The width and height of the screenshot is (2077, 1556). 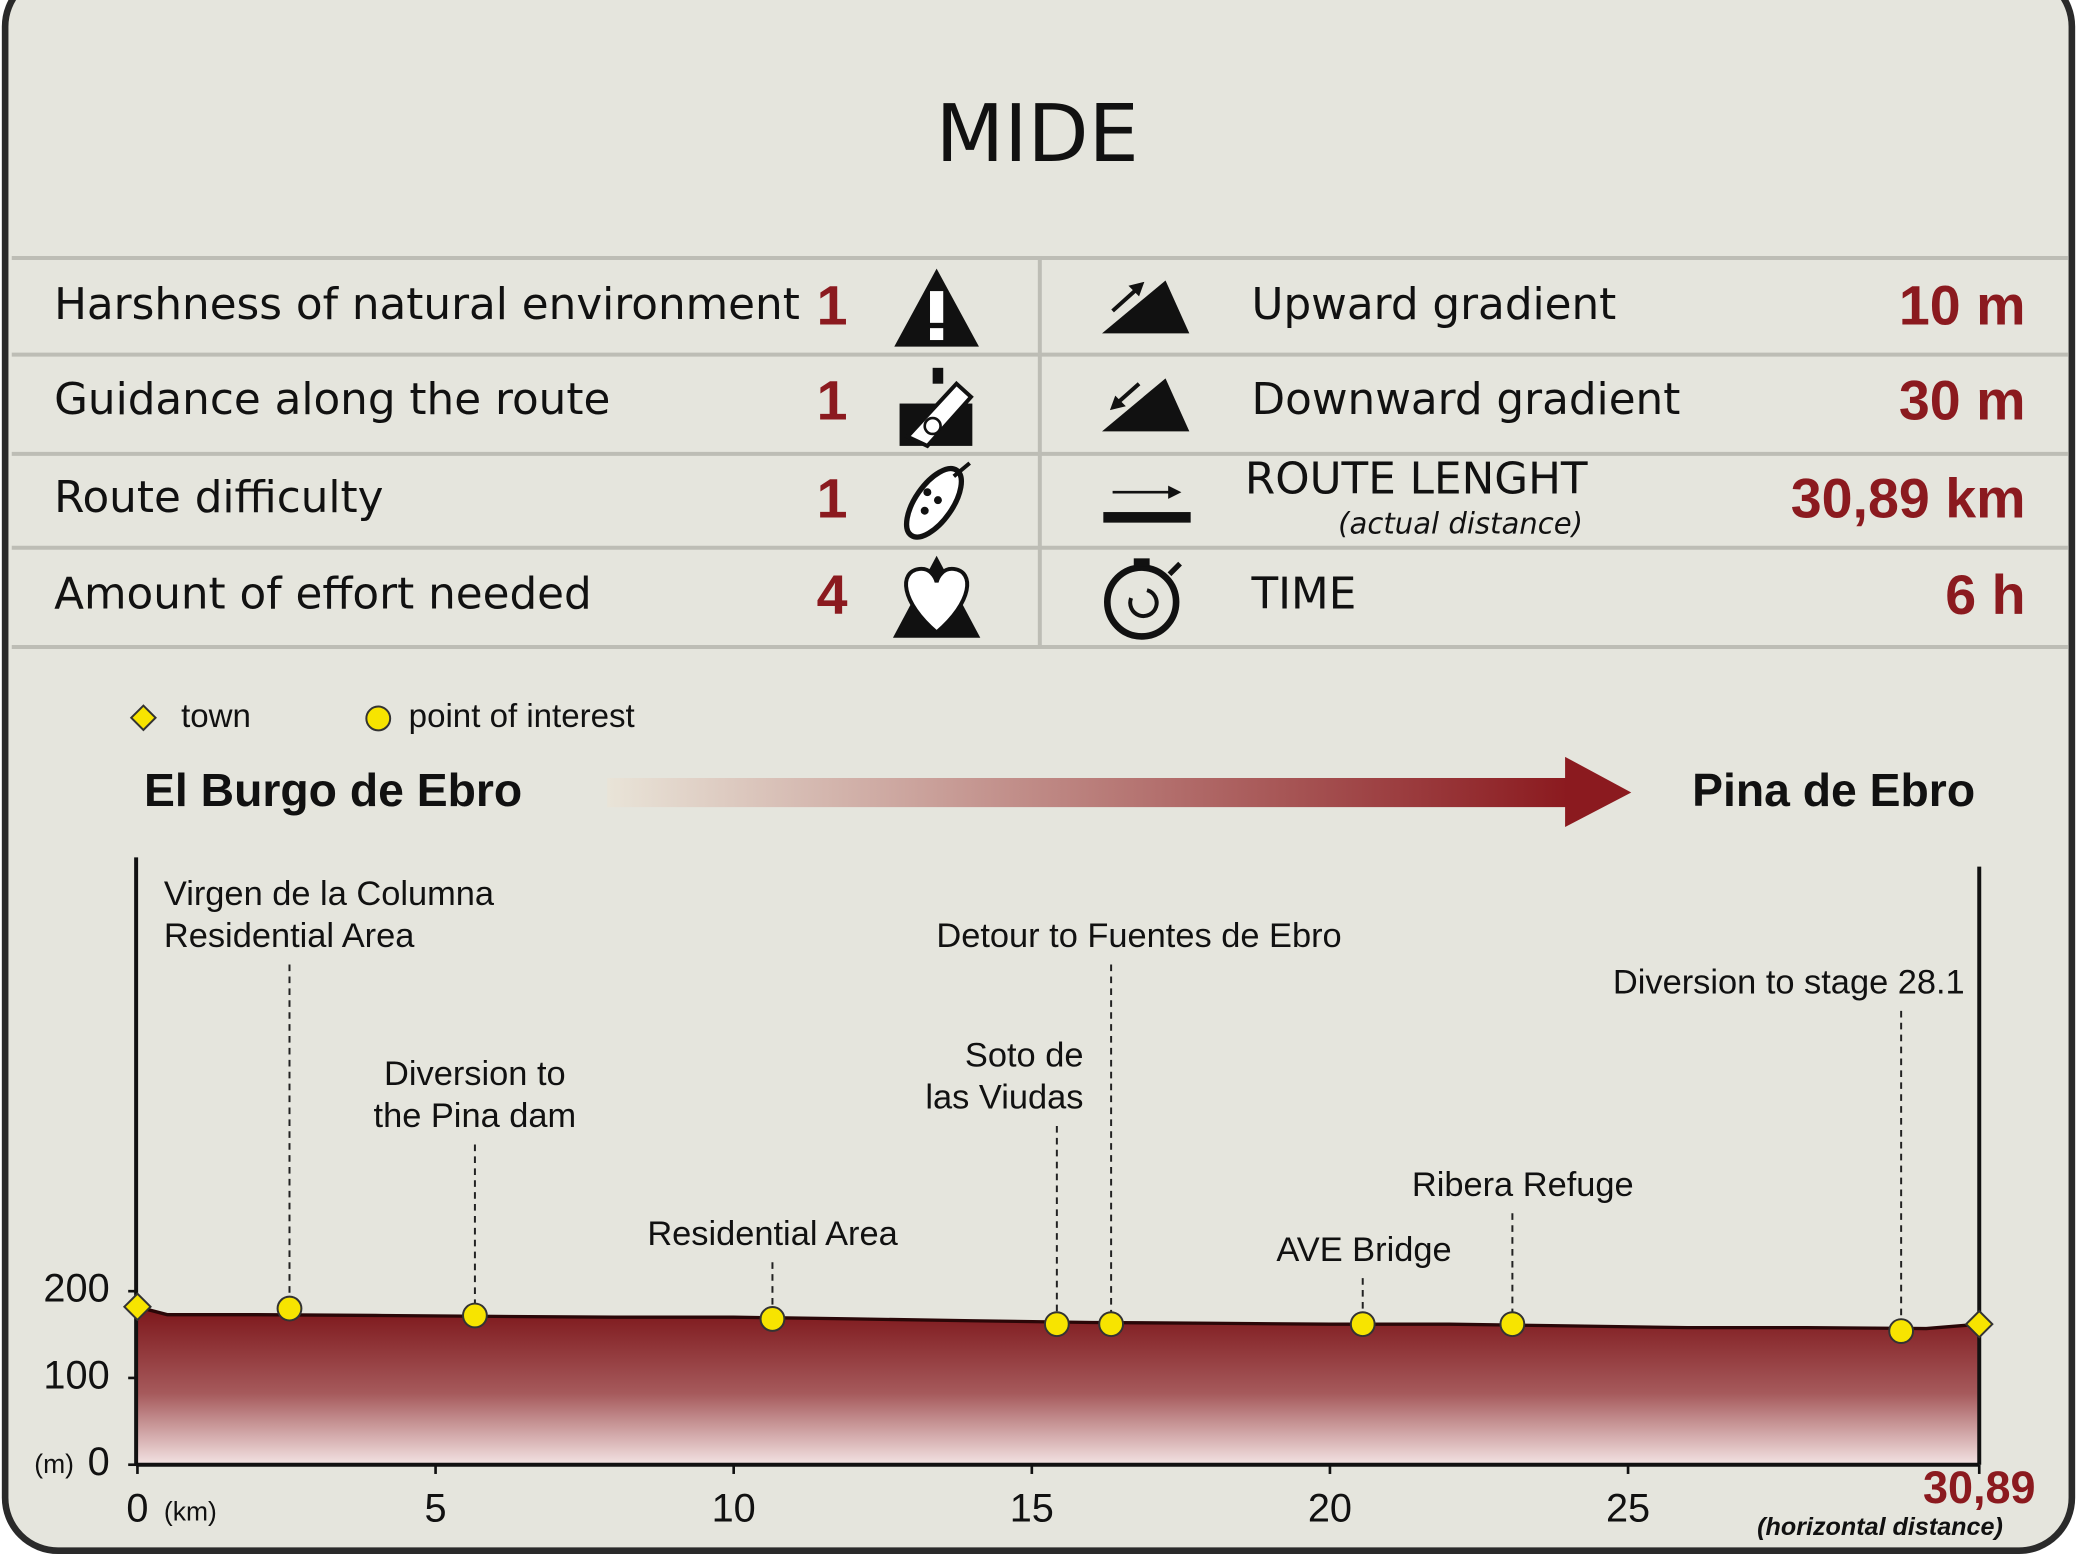 What do you see at coordinates (436, 1508) in the screenshot?
I see `x-tick-label: 5` at bounding box center [436, 1508].